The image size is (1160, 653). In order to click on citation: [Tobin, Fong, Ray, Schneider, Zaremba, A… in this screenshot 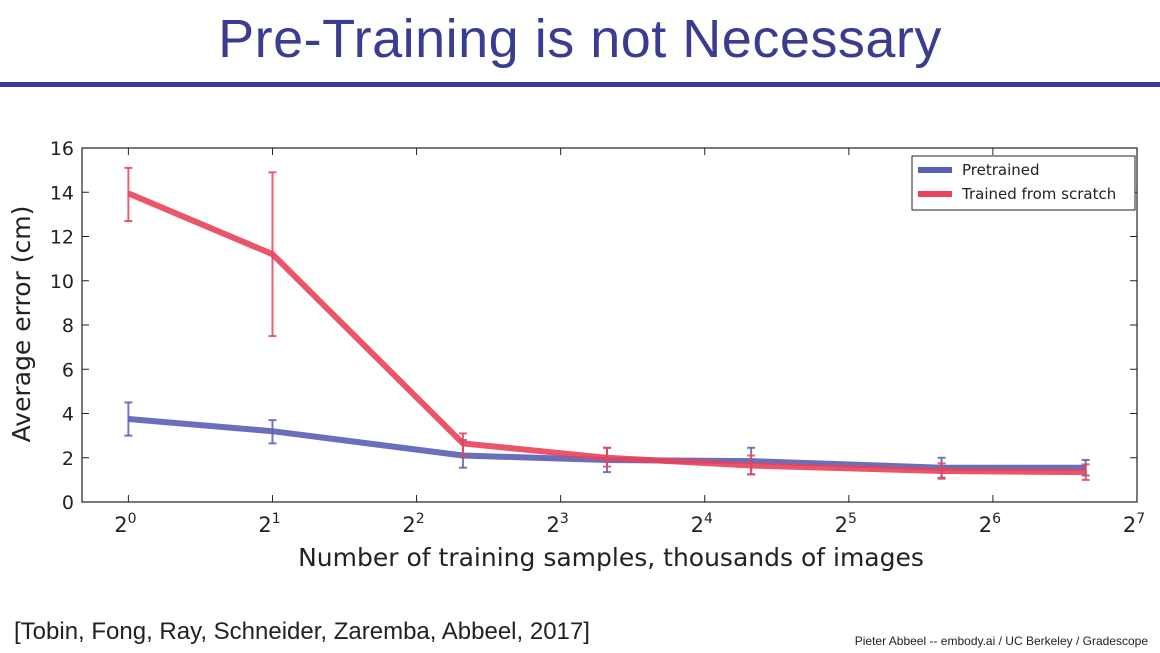, I will do `click(302, 631)`.